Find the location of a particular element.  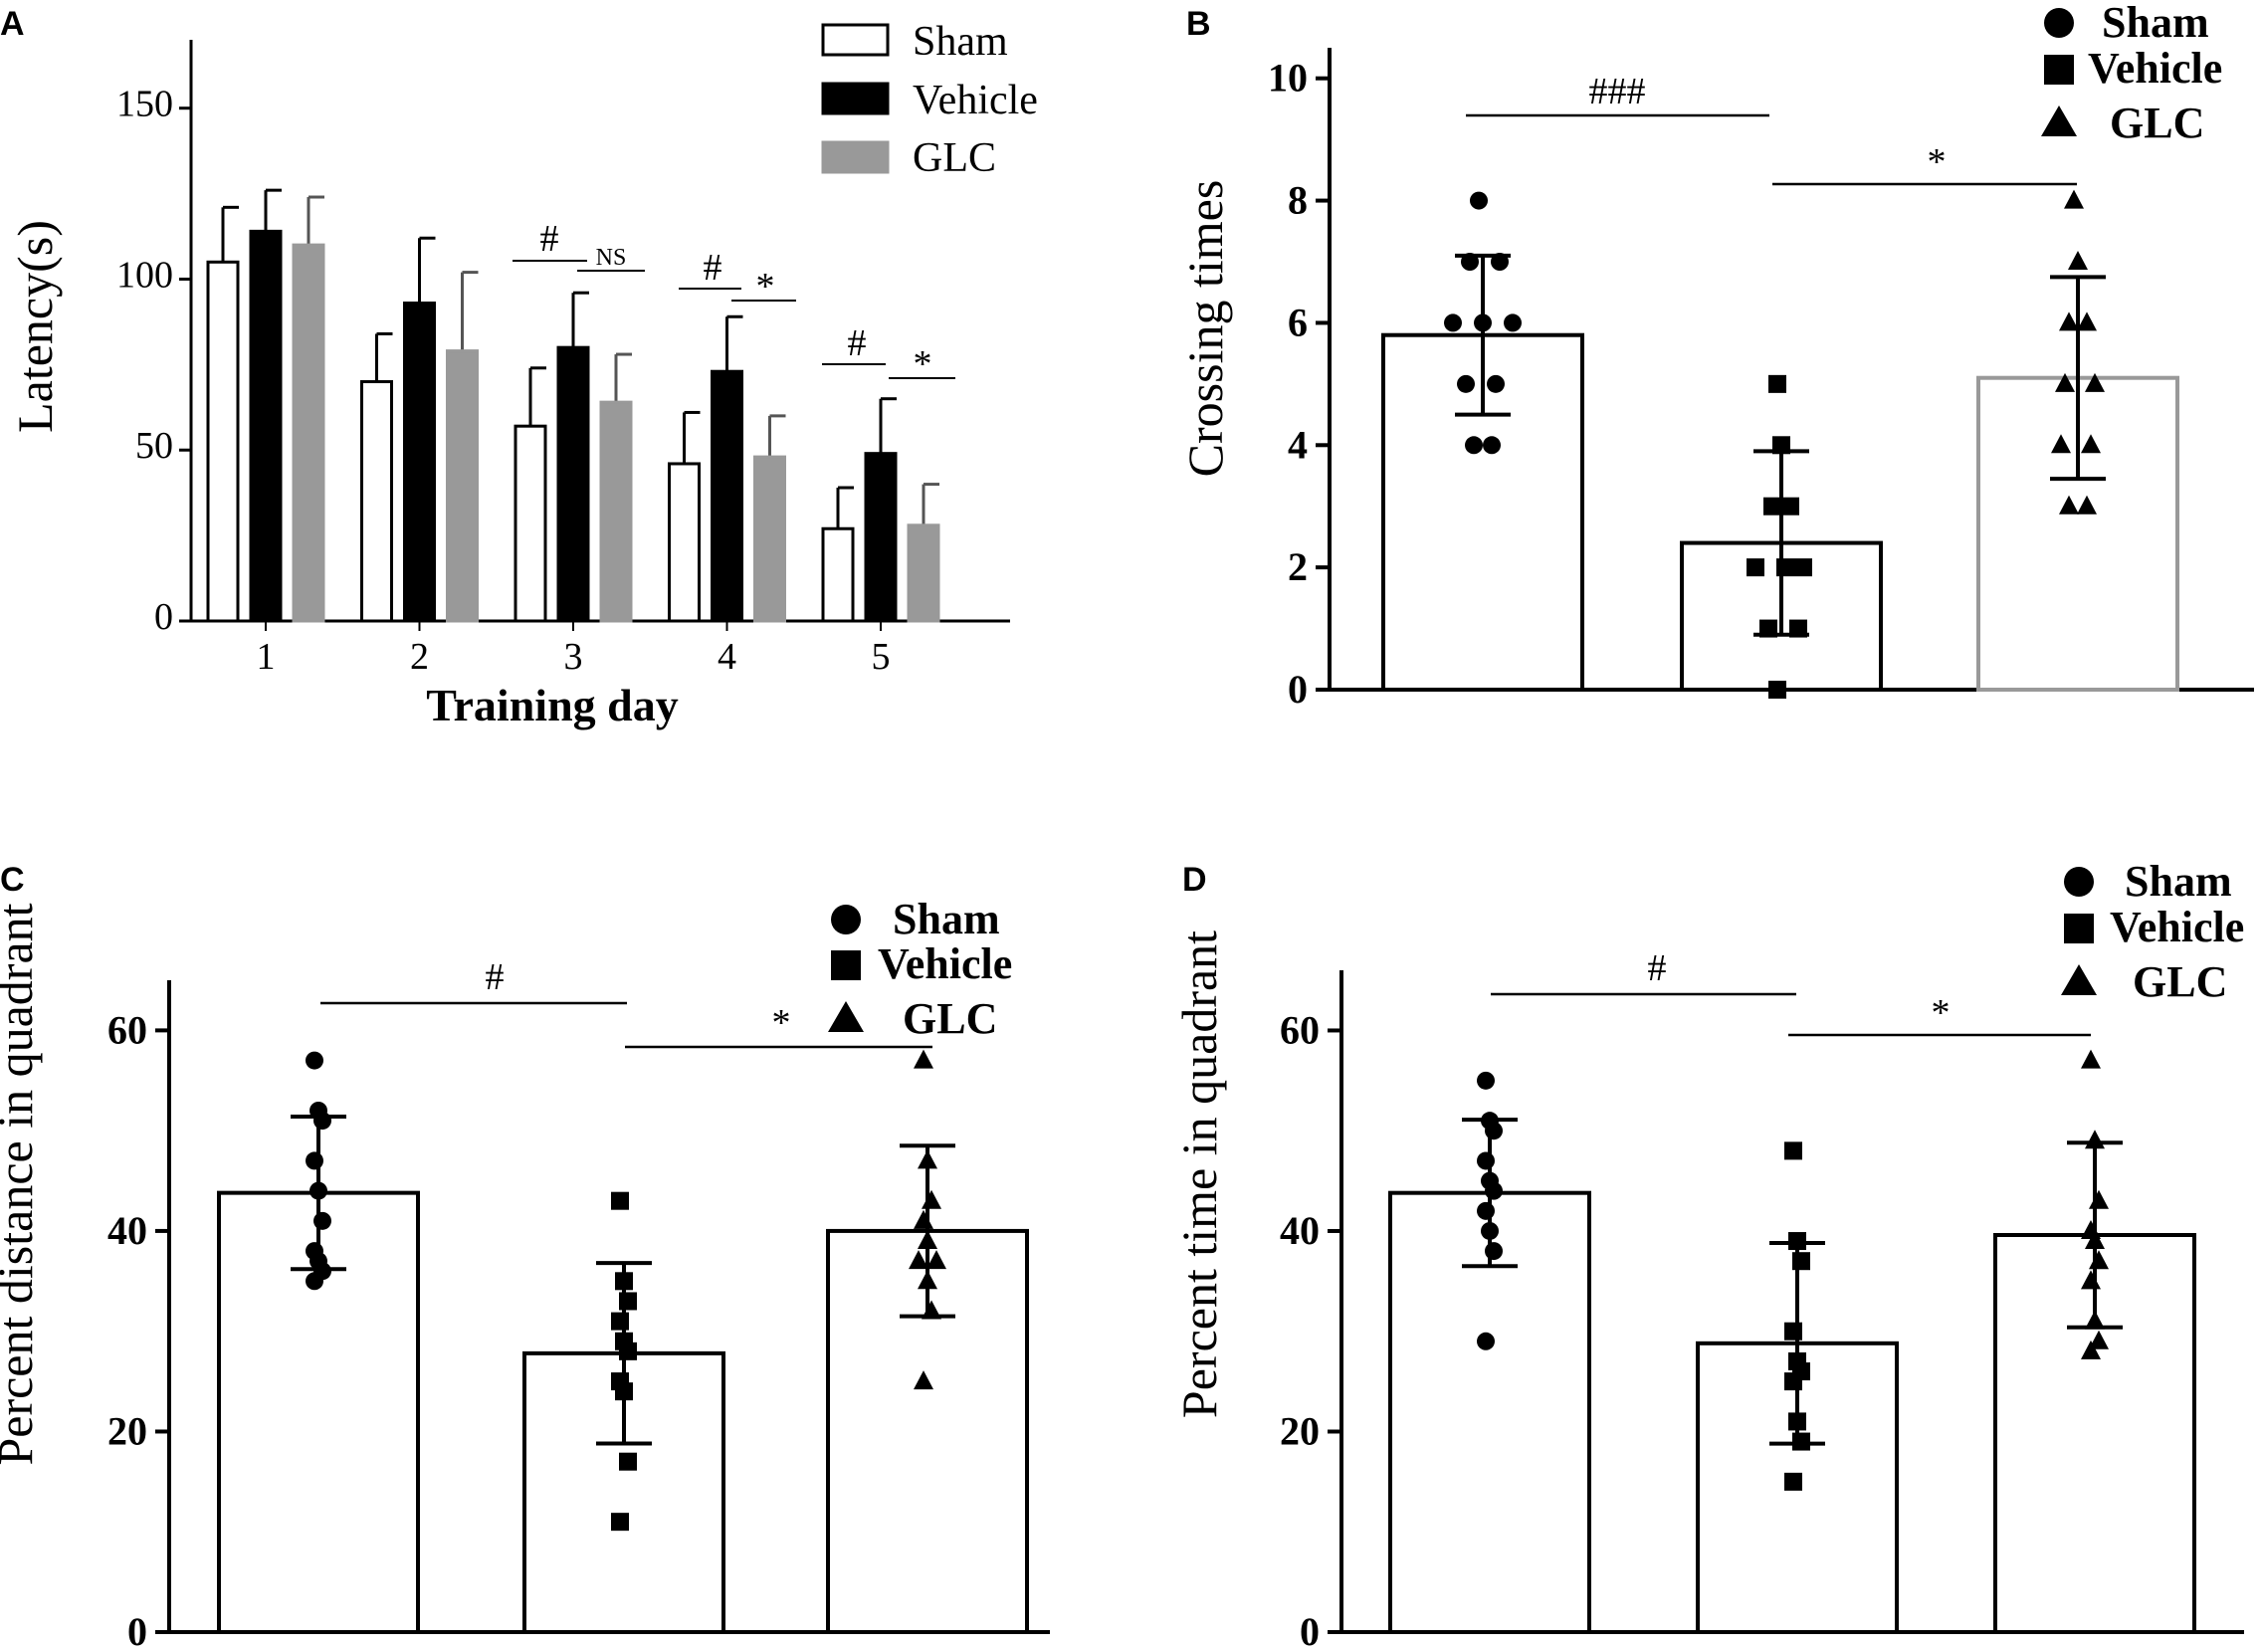

legend-b-glc-marker is located at coordinates (2059, 120).